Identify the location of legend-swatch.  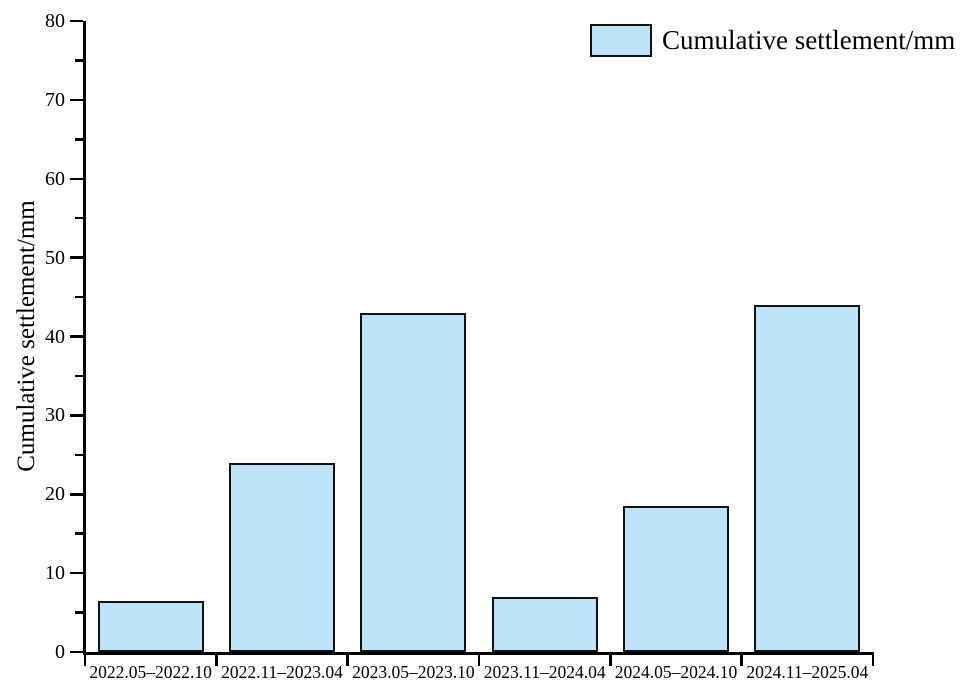
(621, 40).